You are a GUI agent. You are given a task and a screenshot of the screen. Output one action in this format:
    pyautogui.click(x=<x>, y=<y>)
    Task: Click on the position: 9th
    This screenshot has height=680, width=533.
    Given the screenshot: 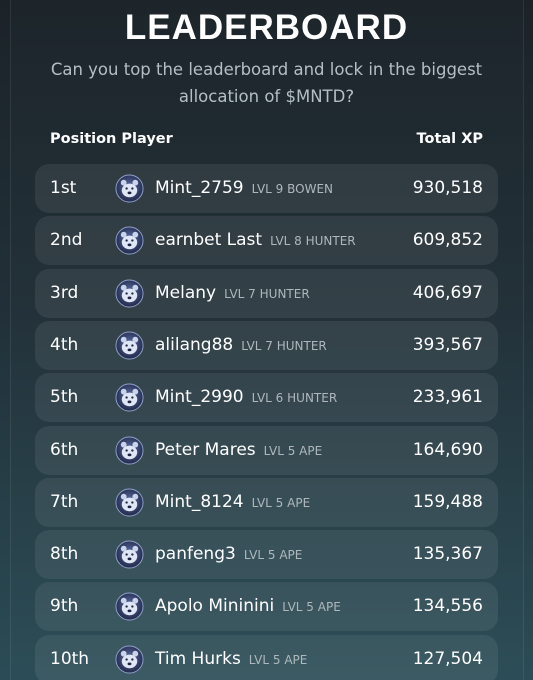 What is the action you would take?
    pyautogui.click(x=64, y=606)
    